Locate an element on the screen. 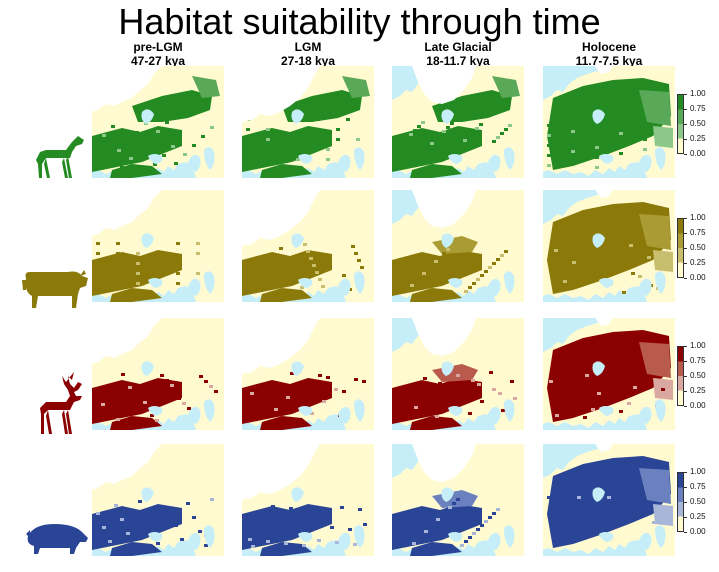  column-period: 11.7-7.5 kya is located at coordinates (609, 61).